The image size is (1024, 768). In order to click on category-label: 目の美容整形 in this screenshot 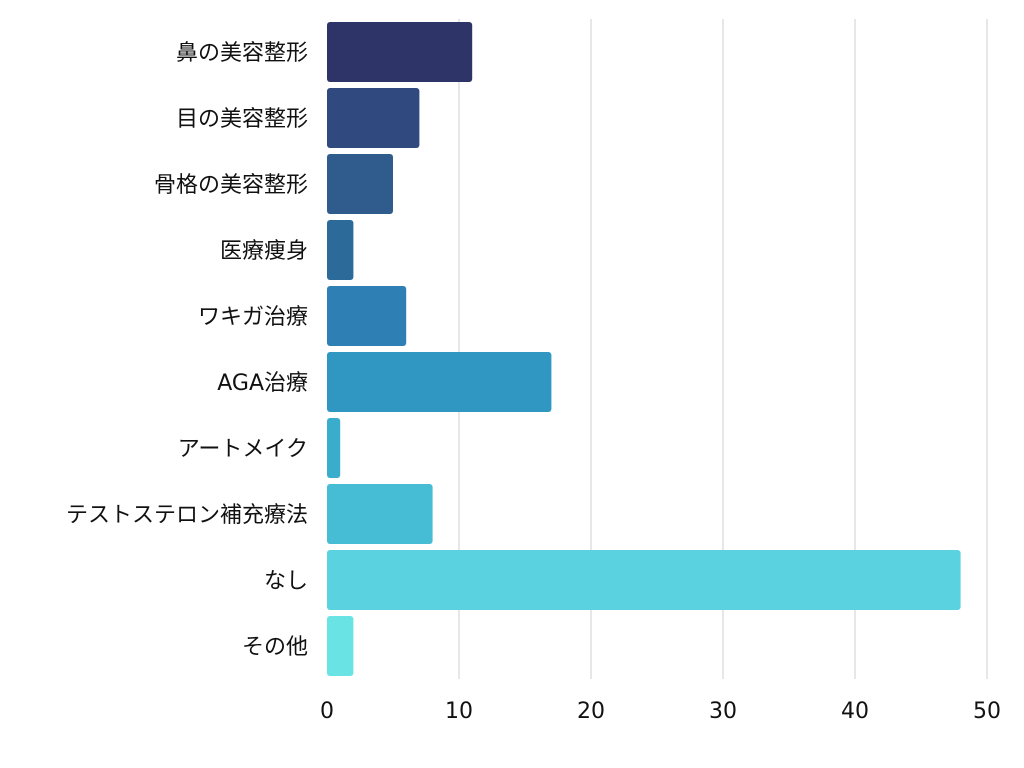, I will do `click(242, 119)`.